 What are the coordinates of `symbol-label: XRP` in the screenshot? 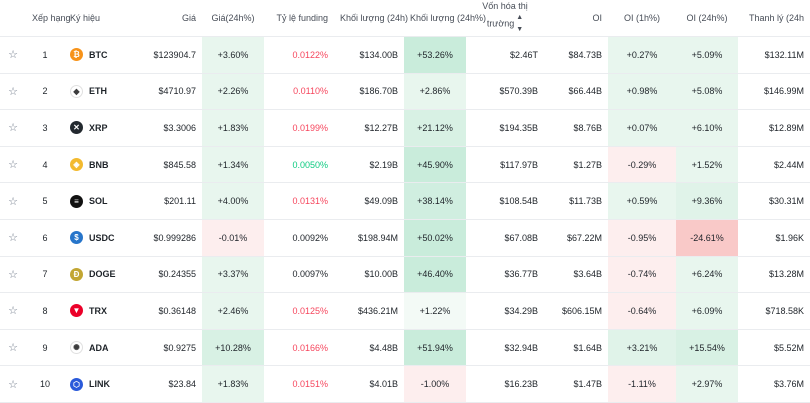 It's located at (98, 127).